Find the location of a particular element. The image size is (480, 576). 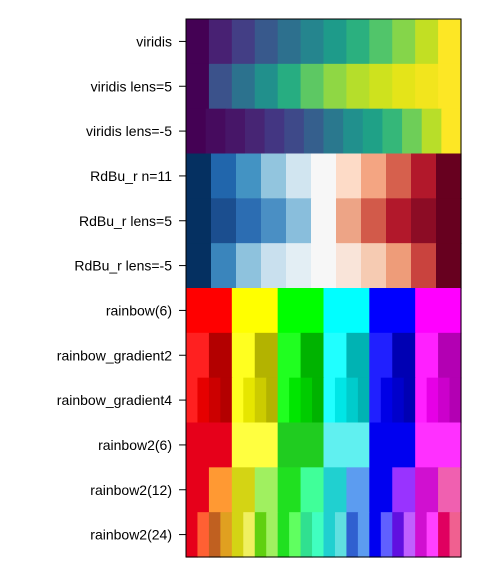

row-label: rainbow_gradient4 is located at coordinates (114, 400).